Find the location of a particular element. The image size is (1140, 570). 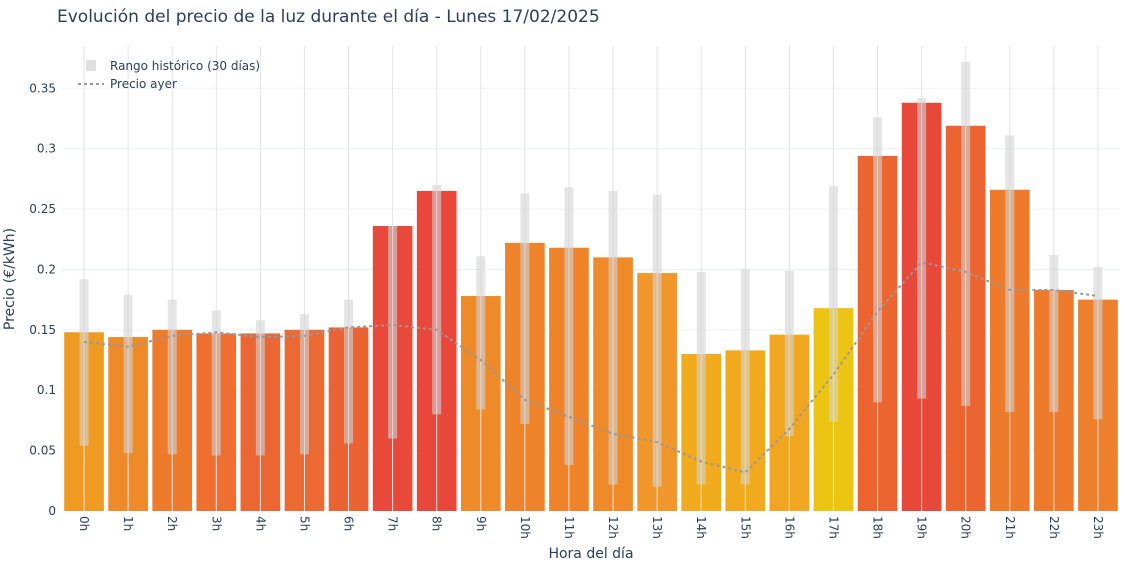

y-tick-label: 0.05 is located at coordinates (42, 451).